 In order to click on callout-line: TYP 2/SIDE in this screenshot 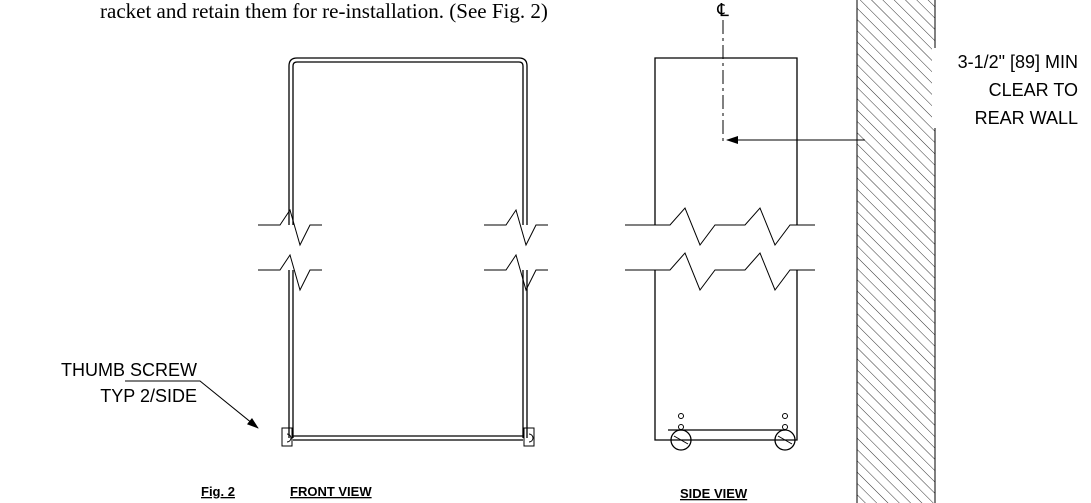, I will do `click(148, 396)`.